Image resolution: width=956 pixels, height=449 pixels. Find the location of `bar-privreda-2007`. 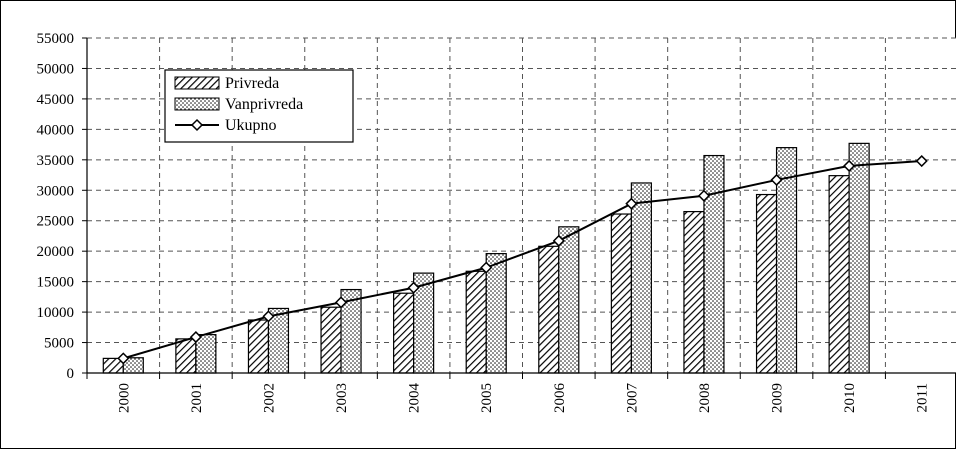

bar-privreda-2007 is located at coordinates (621, 293).